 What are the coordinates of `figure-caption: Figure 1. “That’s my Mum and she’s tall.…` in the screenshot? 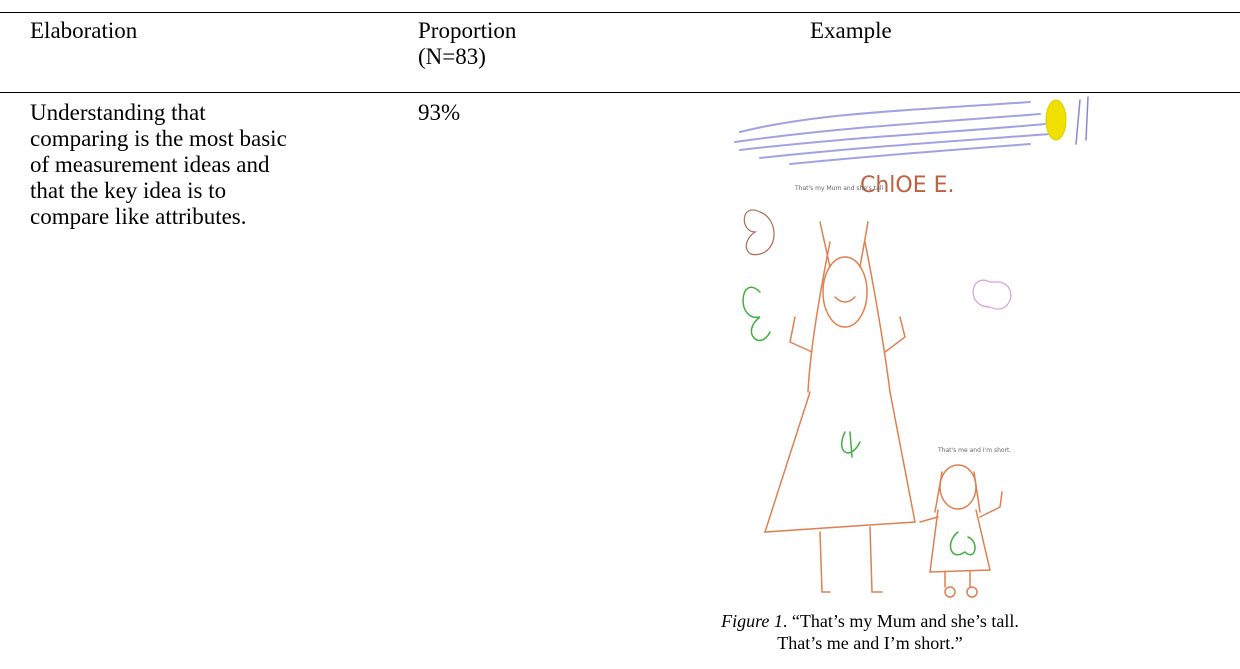 It's located at (870, 632).